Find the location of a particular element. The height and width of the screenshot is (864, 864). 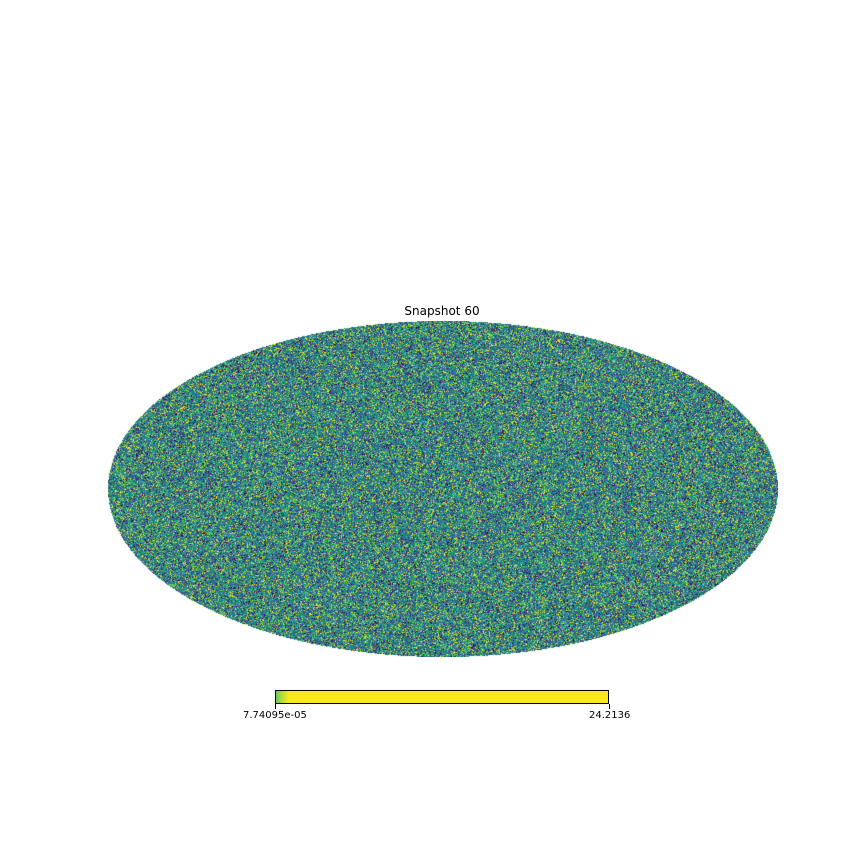

colorbar-max-label: 24.2136 is located at coordinates (610, 715).